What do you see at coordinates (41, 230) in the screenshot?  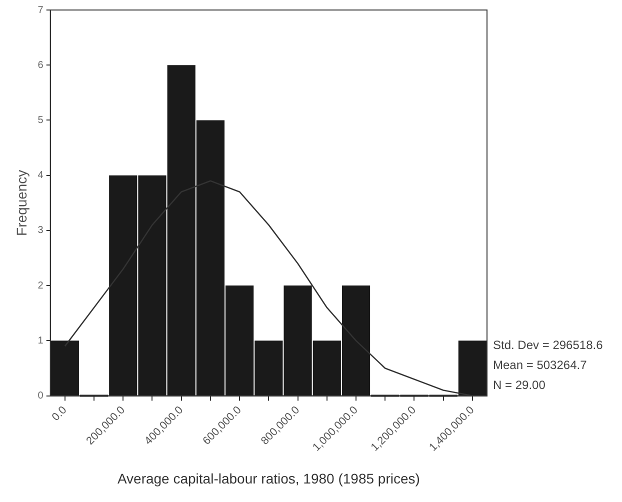 I see `y-tick-label: 3` at bounding box center [41, 230].